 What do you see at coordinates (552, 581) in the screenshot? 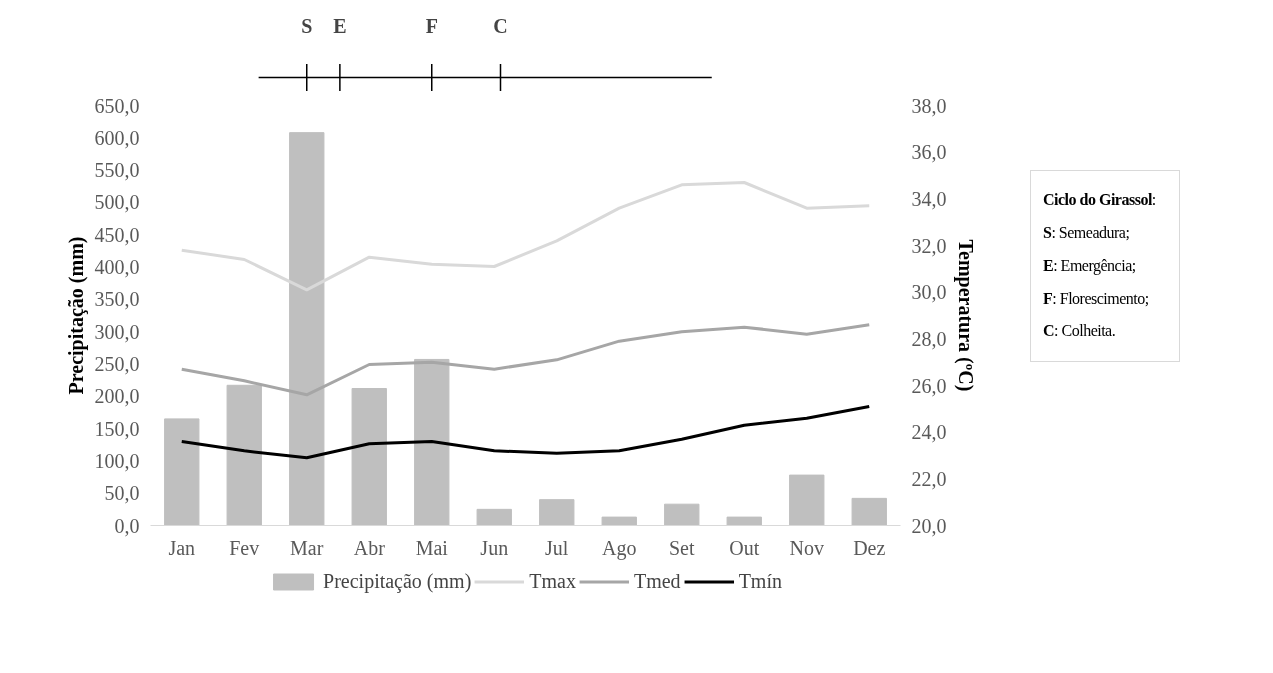
I see `legend-label: Tmax` at bounding box center [552, 581].